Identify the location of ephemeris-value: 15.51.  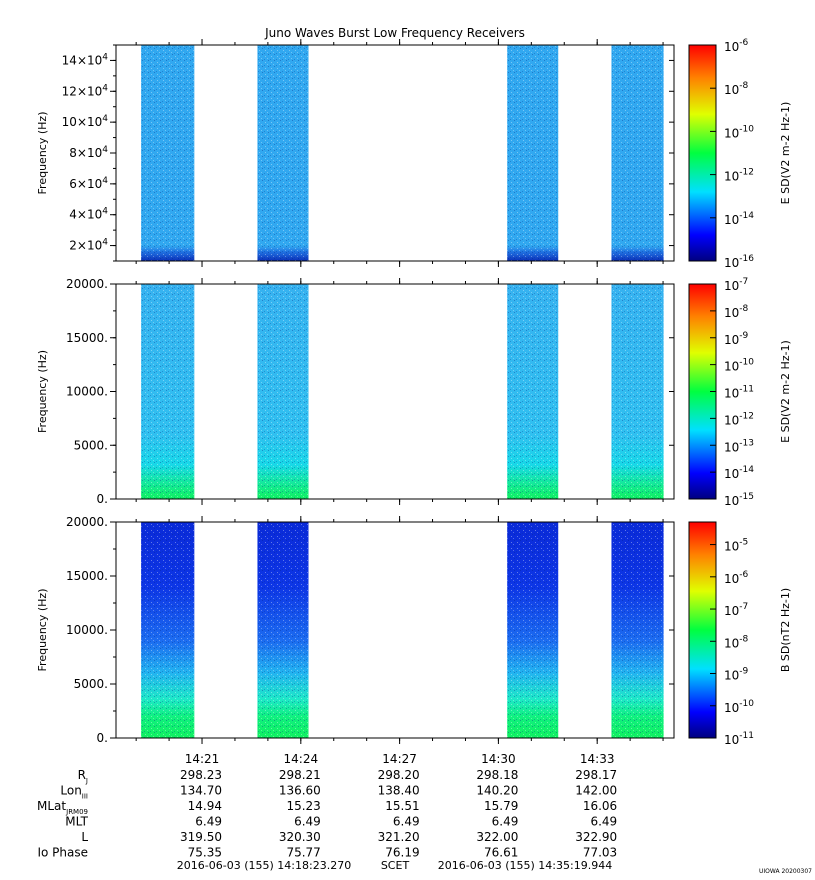
(402, 806).